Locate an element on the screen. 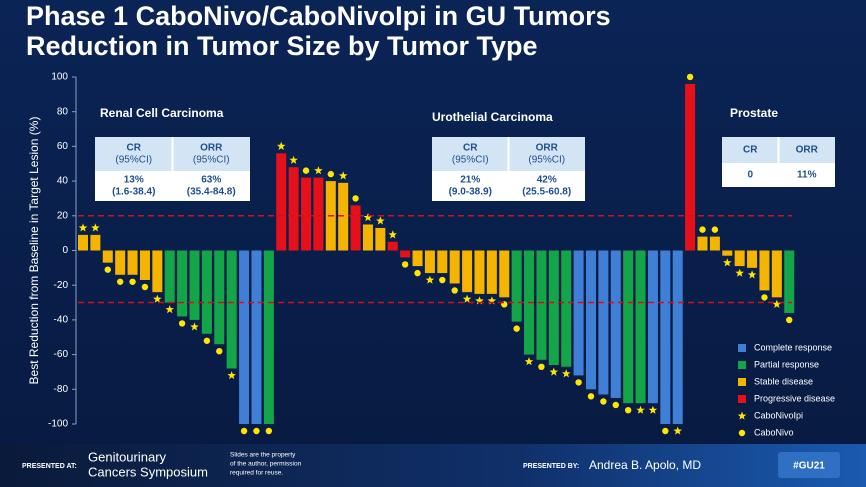  table-value: 13% is located at coordinates (134, 180).